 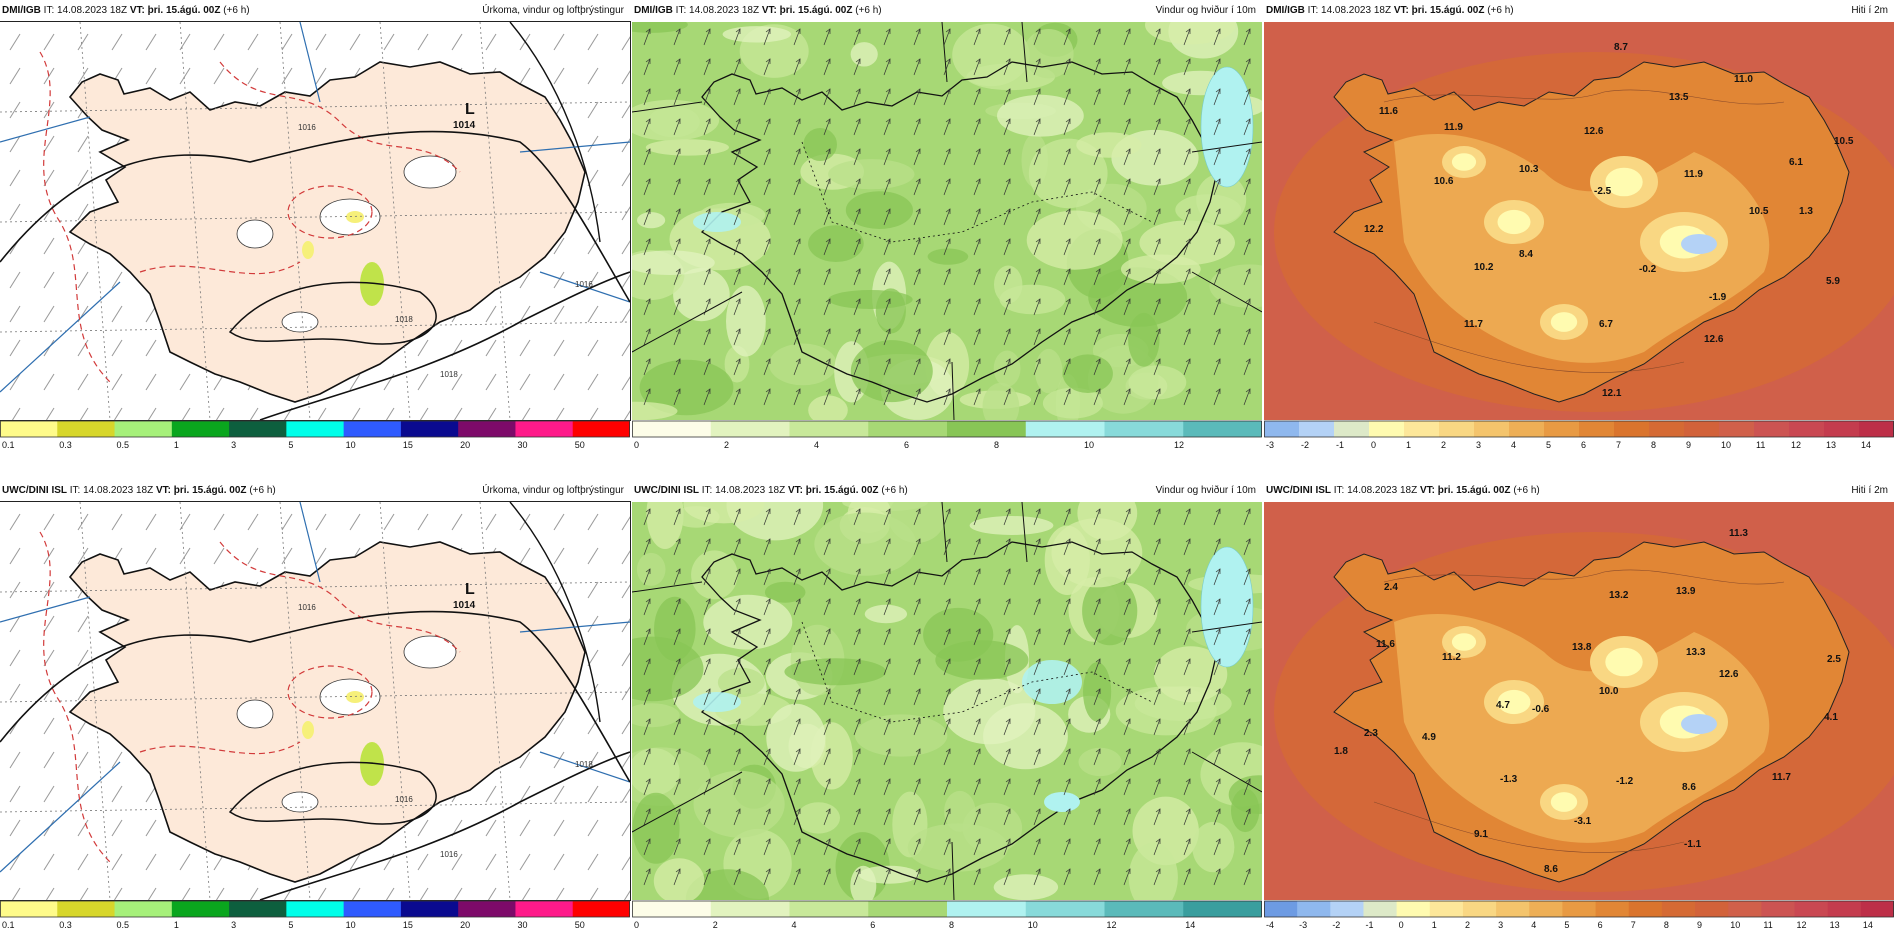 What do you see at coordinates (580, 445) in the screenshot?
I see `colorbar-tick-label: 50` at bounding box center [580, 445].